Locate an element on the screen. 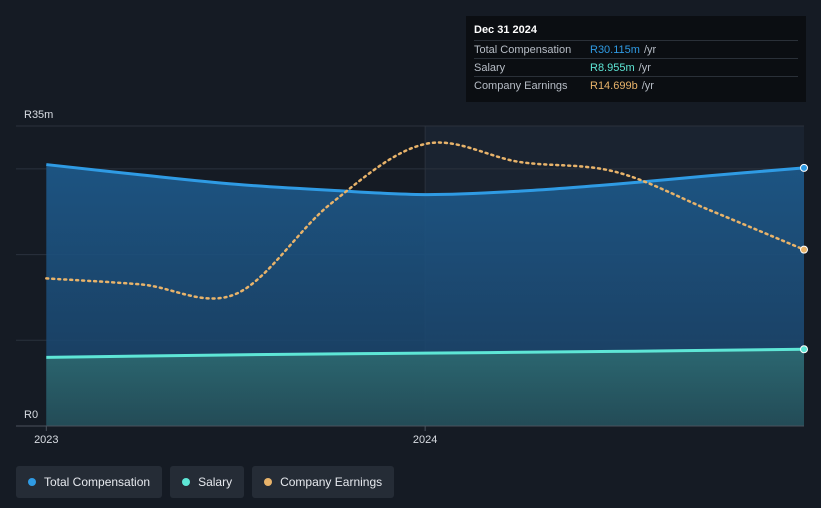  tooltip-row-earnings: Company Earnings R14.699b /yr is located at coordinates (636, 85).